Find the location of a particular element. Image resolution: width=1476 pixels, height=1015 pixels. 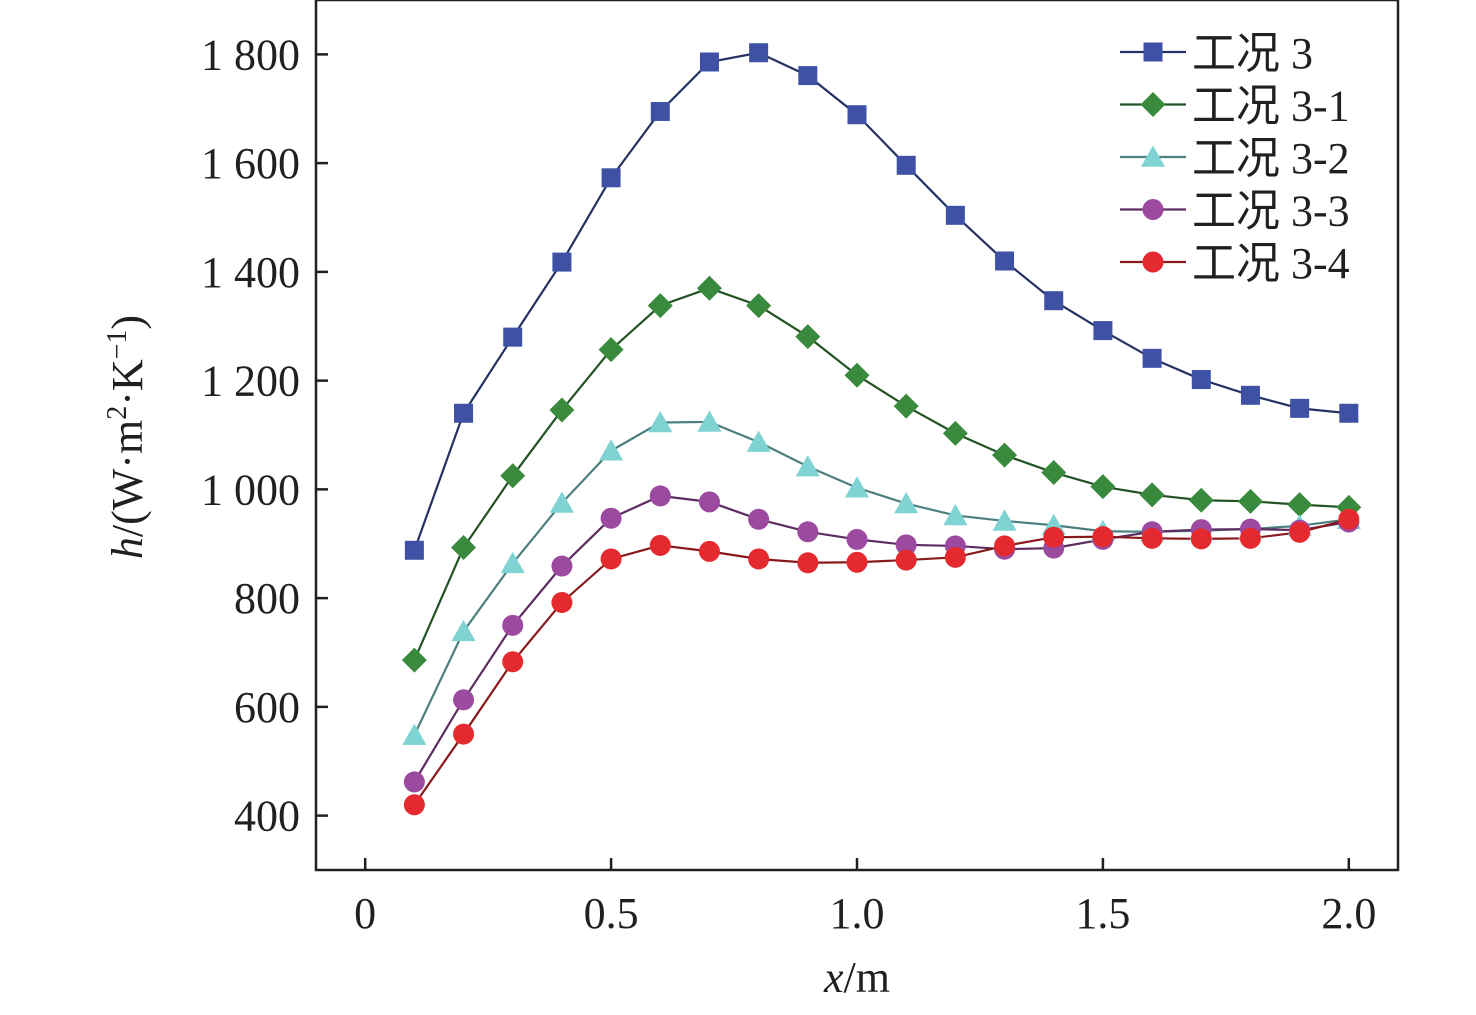

y-tick-label: 800 is located at coordinates (267, 598).